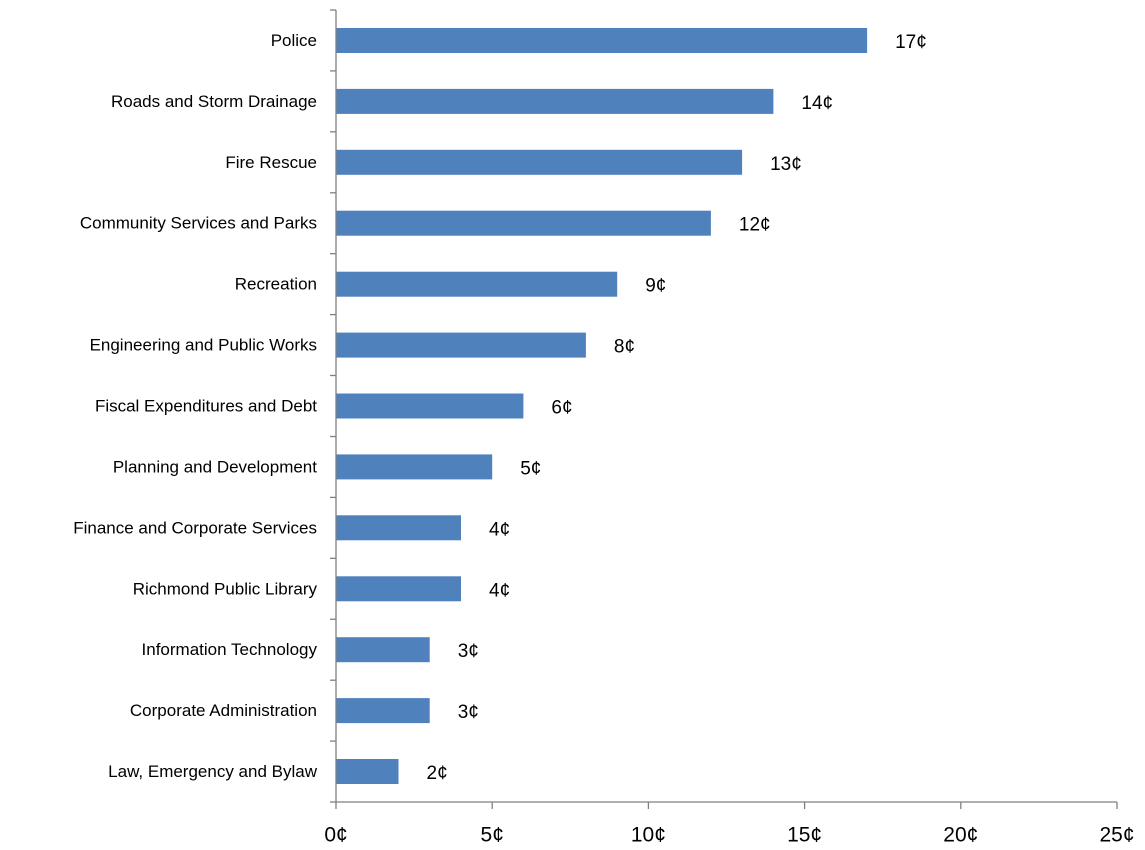 This screenshot has height=850, width=1145. I want to click on data-label-5: 8¢, so click(624, 347).